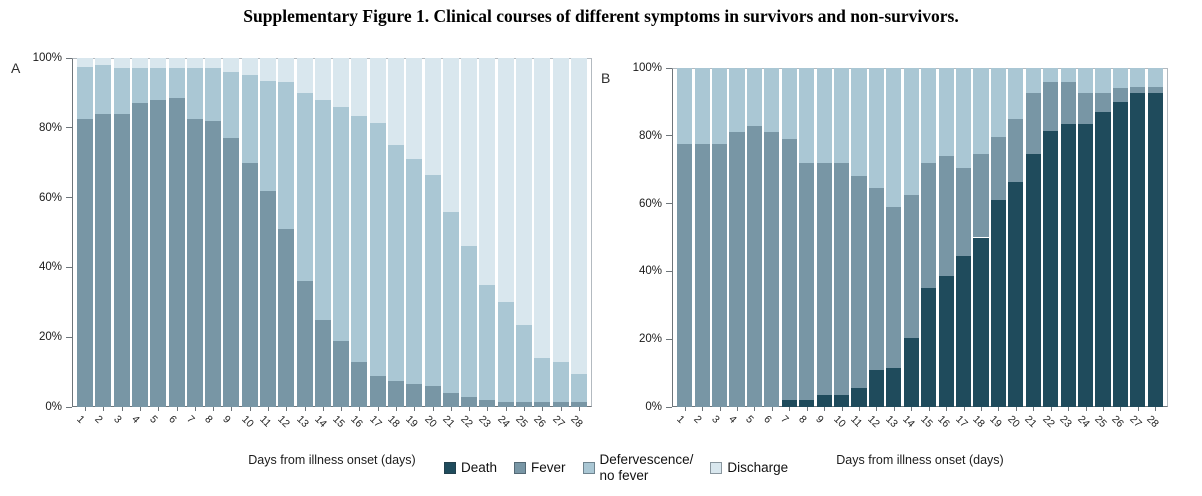 This screenshot has height=496, width=1202. What do you see at coordinates (732, 419) in the screenshot?
I see `x-tick-label: 4` at bounding box center [732, 419].